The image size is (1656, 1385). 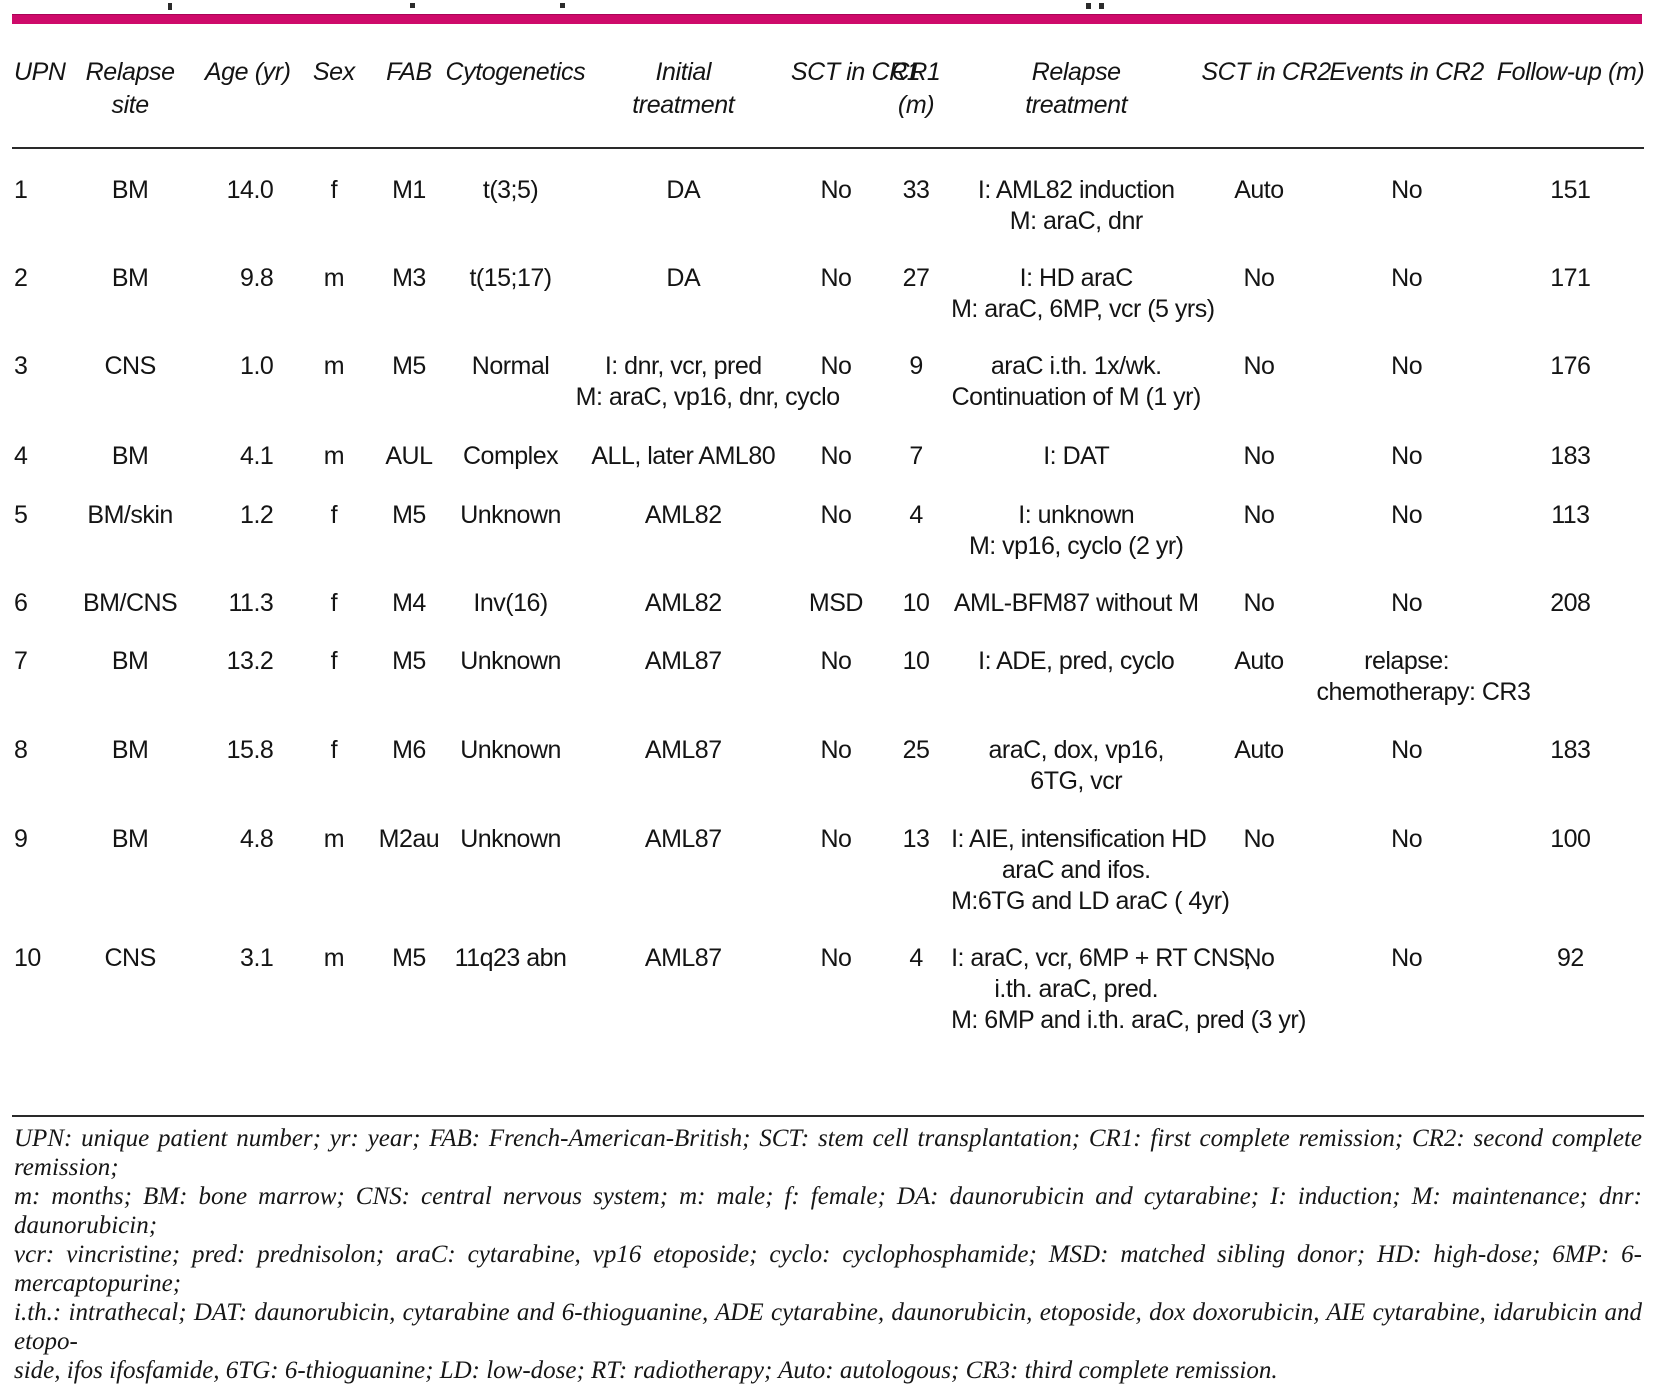 What do you see at coordinates (1076, 105) in the screenshot?
I see `column-header-line: treatment` at bounding box center [1076, 105].